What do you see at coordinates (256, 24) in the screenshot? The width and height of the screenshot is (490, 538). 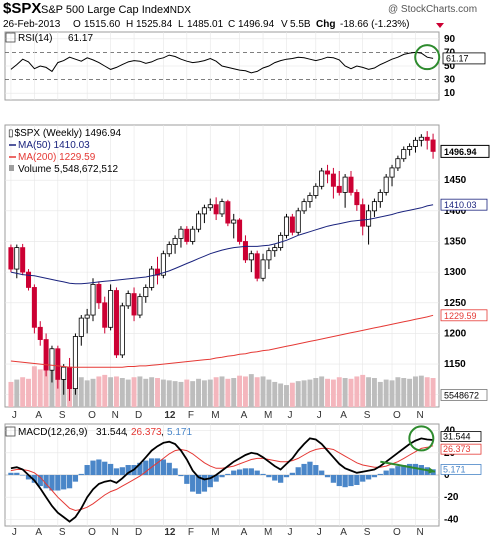 I see `close-value: 1496.94` at bounding box center [256, 24].